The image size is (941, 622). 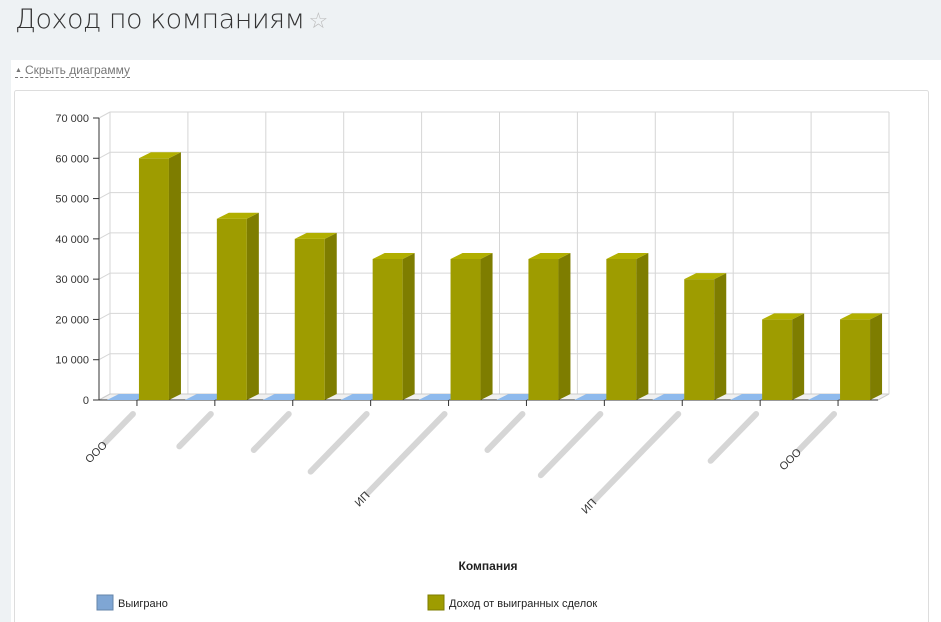 What do you see at coordinates (523, 604) in the screenshot?
I see `legend-label: Доход от выигранных сделок` at bounding box center [523, 604].